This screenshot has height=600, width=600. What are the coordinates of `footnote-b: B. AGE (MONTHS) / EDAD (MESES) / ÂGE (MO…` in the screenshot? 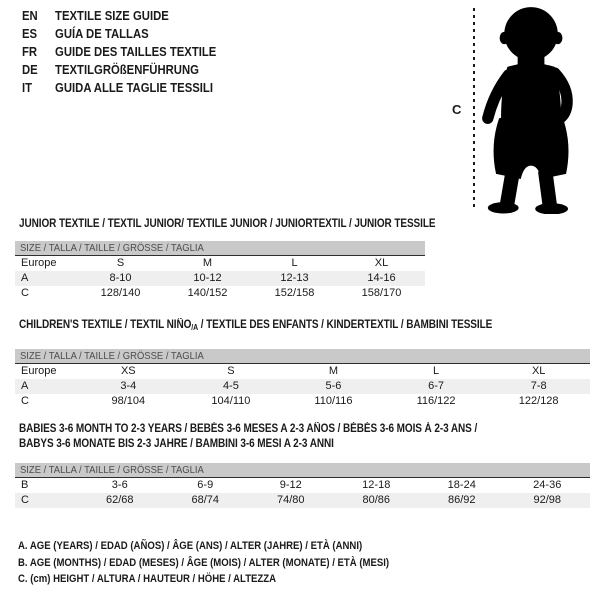 It's located at (204, 562).